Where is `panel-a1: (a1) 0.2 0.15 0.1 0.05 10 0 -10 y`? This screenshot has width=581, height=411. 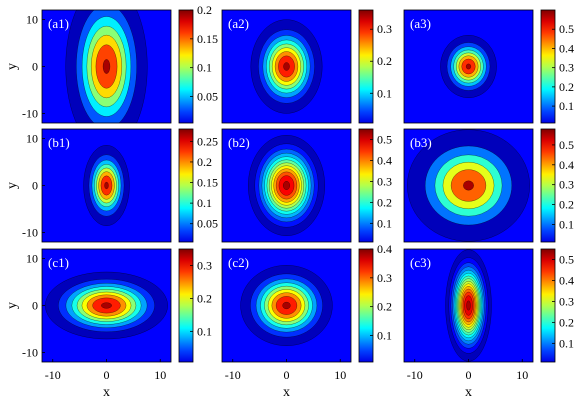 panel-a1: (a1) 0.2 0.15 0.1 0.05 10 0 -10 y is located at coordinates (111, 63).